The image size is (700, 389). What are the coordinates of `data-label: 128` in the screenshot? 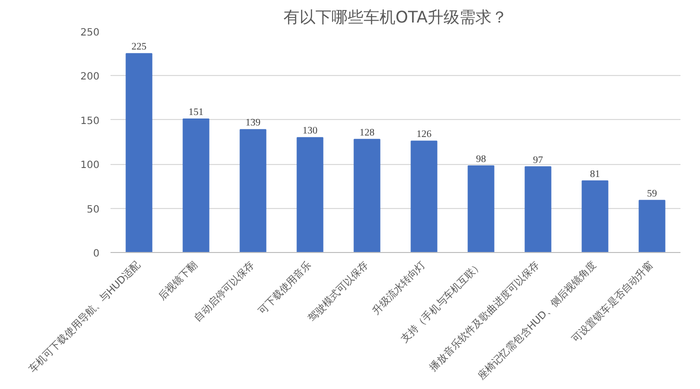 It's located at (367, 132).